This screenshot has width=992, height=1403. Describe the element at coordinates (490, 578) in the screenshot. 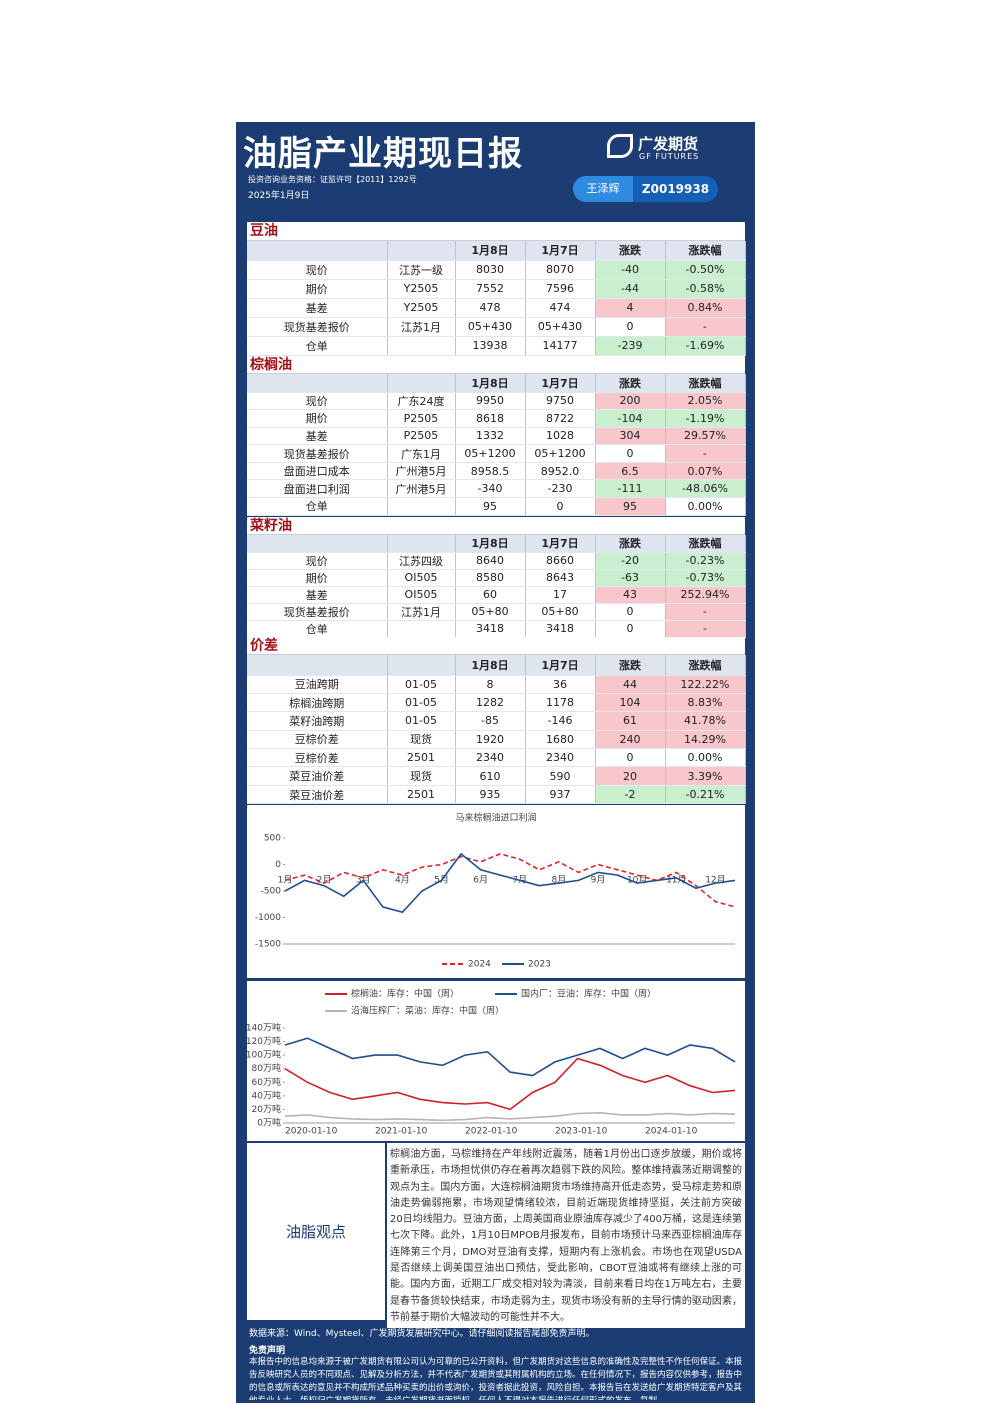

I see `cell: 8580` at that location.